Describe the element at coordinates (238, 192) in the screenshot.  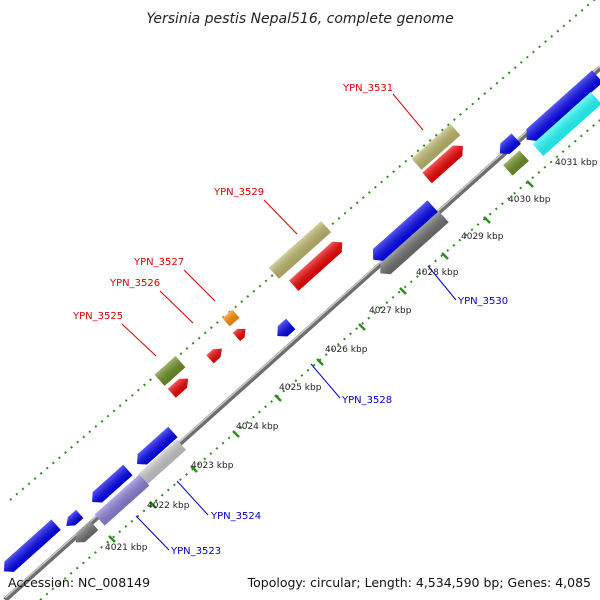
I see `gene-label: YPN_3529` at that location.